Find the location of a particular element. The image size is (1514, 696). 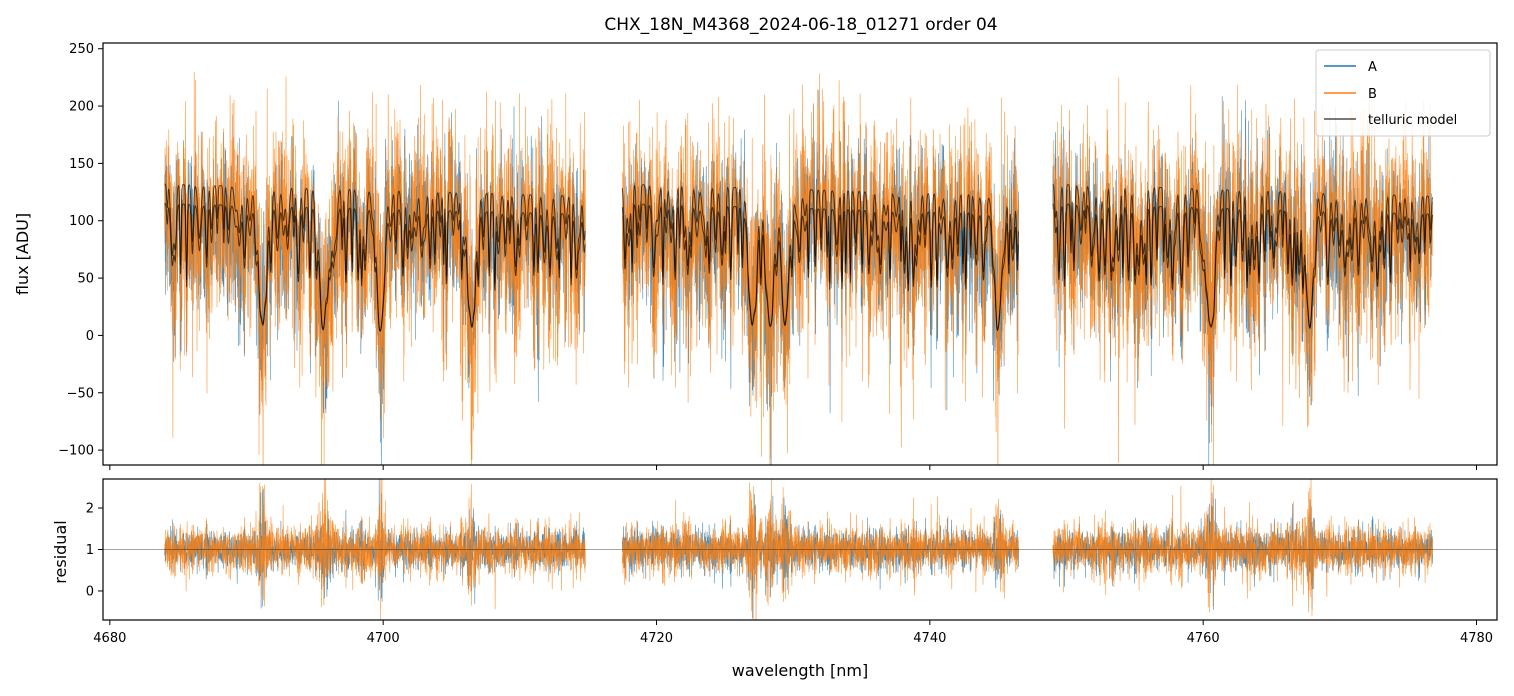

flux-ytick-label: −50 is located at coordinates (80, 393).